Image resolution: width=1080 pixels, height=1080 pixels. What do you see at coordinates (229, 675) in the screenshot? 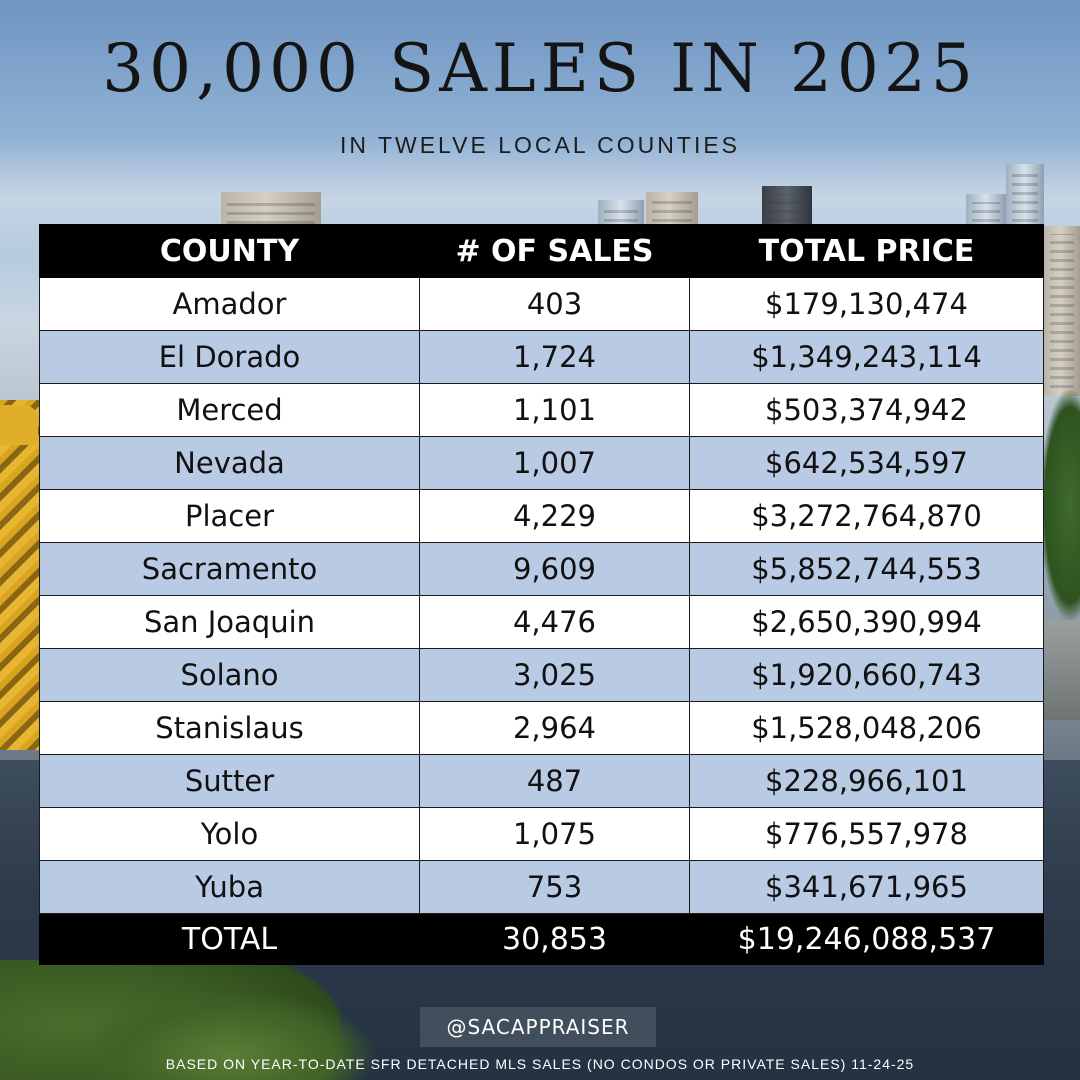
I see `county-cell: Solano` at bounding box center [229, 675].